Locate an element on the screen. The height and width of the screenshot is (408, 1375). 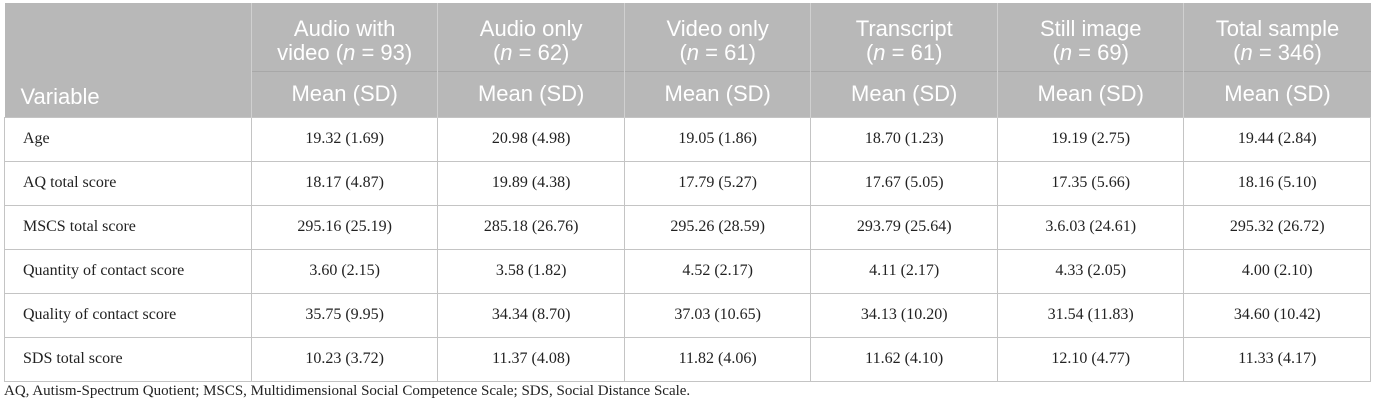
table-cell: 4.11 (2.17) is located at coordinates (904, 271).